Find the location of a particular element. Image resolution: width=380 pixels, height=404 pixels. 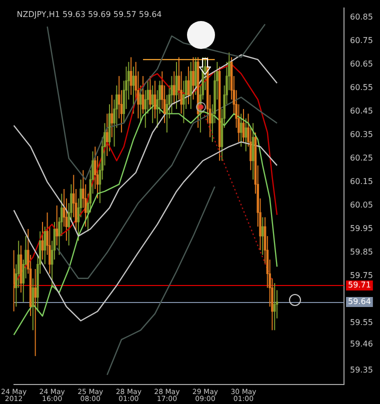

y-tick-label: 59.46 is located at coordinates (361, 343).